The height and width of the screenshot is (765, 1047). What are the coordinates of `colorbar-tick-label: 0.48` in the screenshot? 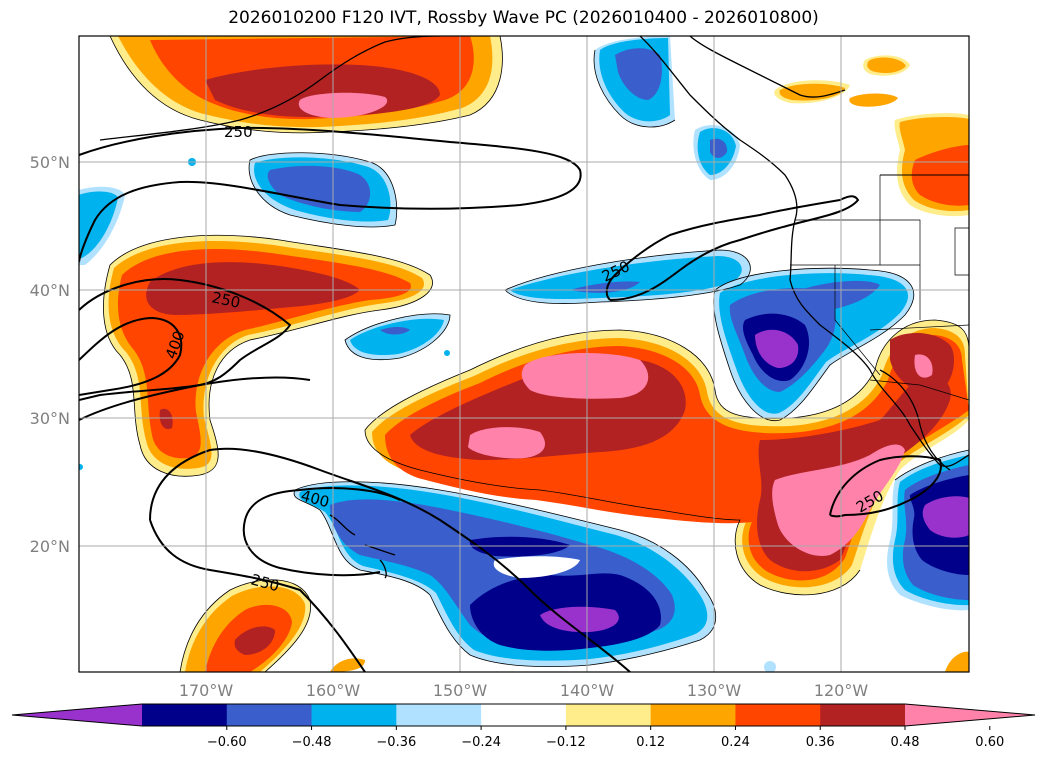 It's located at (905, 742).